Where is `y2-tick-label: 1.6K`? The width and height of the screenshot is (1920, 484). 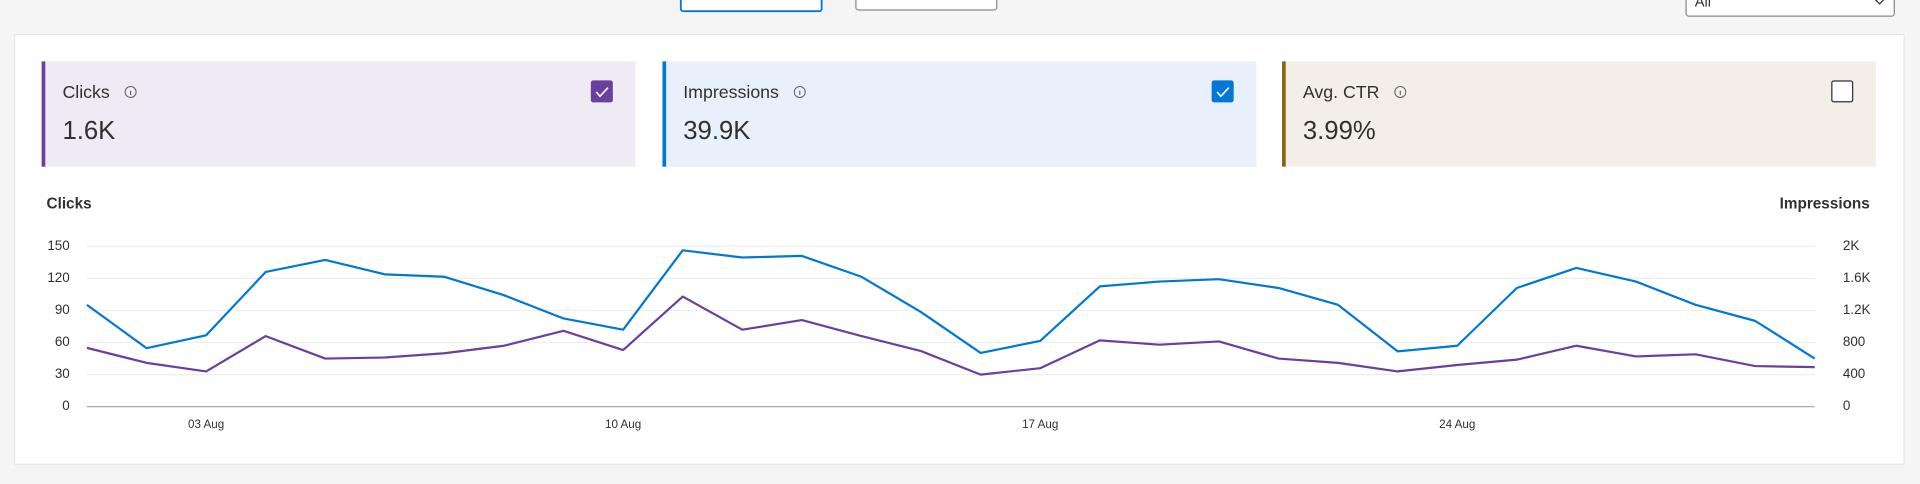
y2-tick-label: 1.6K is located at coordinates (1857, 277).